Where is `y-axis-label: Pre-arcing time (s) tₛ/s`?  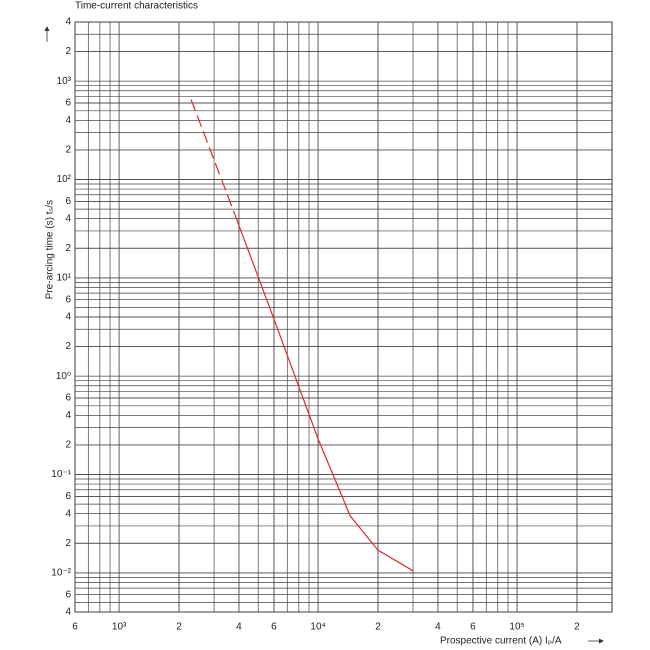
y-axis-label: Pre-arcing time (s) tₛ/s is located at coordinates (50, 249).